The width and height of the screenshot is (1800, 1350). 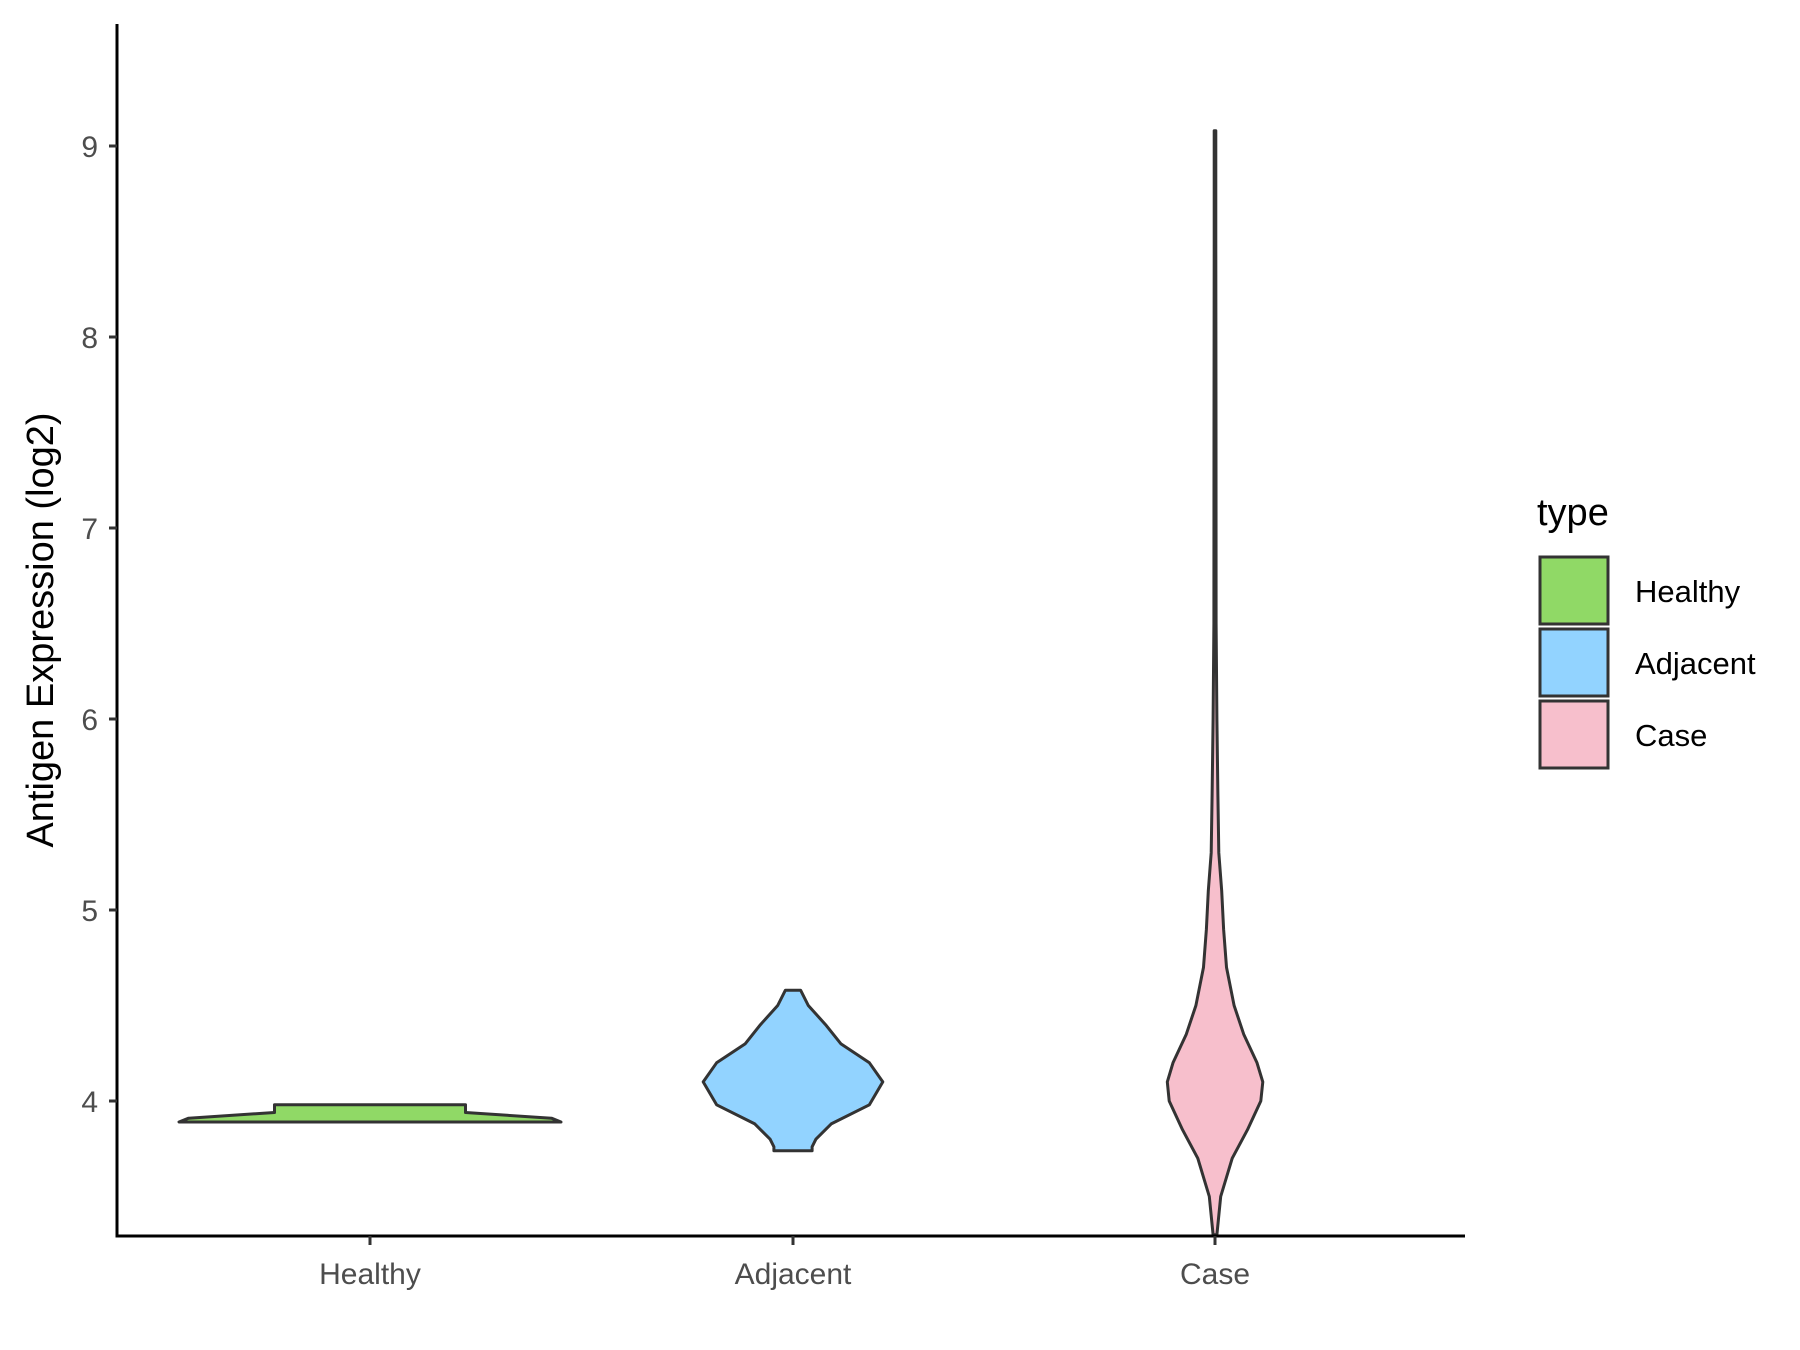 I want to click on violin-healthy, so click(x=370, y=1113).